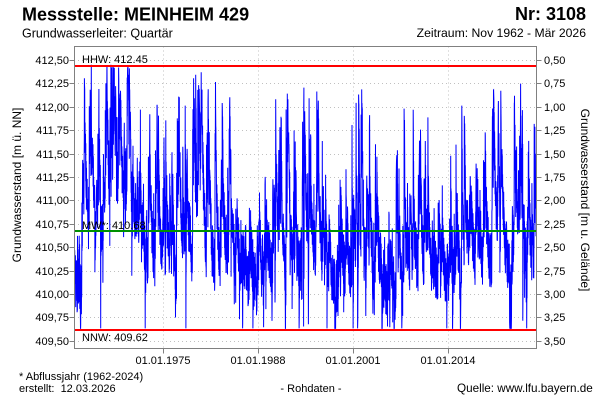 This screenshot has width=600, height=400. I want to click on svg-text: 411,25, so click(52, 178).